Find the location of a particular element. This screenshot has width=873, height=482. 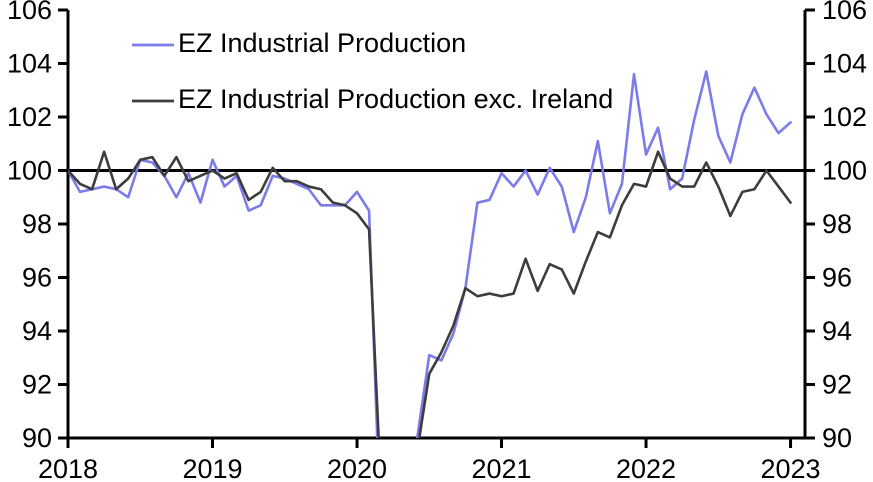

y-axis-label-right-100: 100 is located at coordinates (844, 171).